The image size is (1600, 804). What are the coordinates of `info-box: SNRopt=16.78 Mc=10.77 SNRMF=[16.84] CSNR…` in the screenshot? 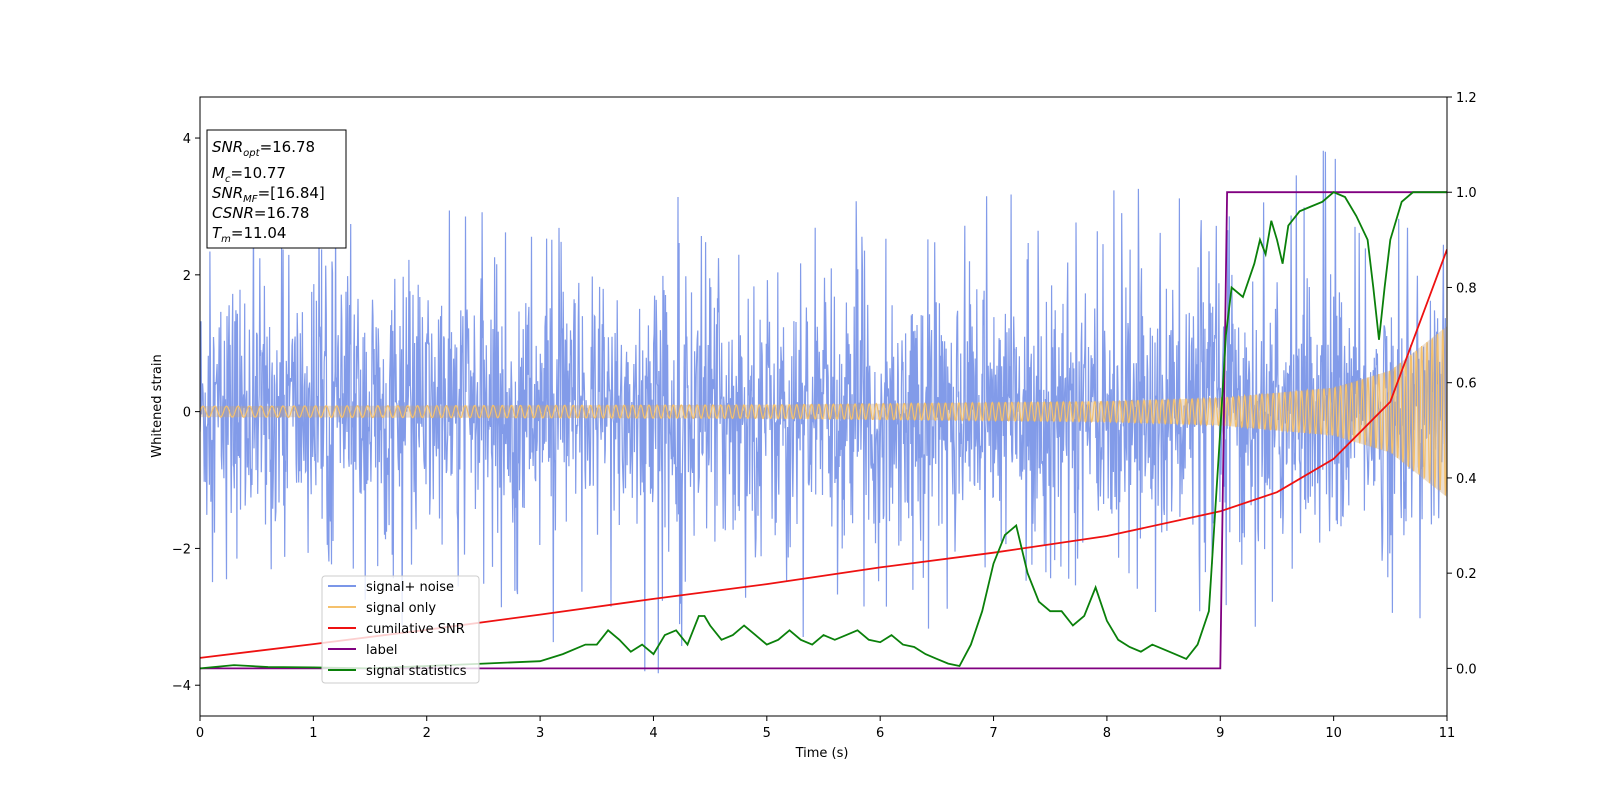 It's located at (276, 189).